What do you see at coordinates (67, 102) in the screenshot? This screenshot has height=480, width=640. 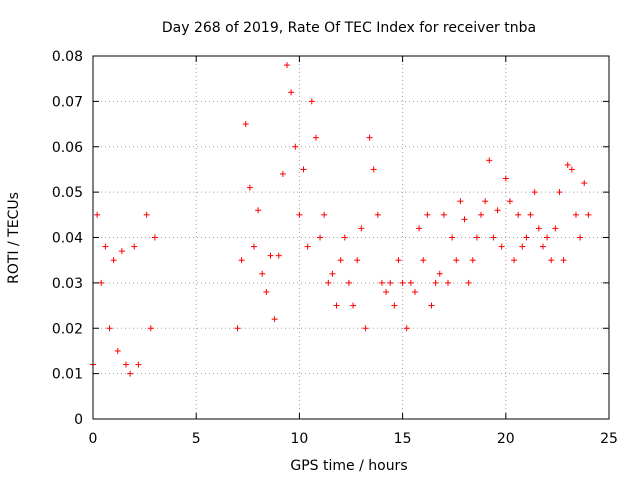 I see `y-tick-label: 0.07` at bounding box center [67, 102].